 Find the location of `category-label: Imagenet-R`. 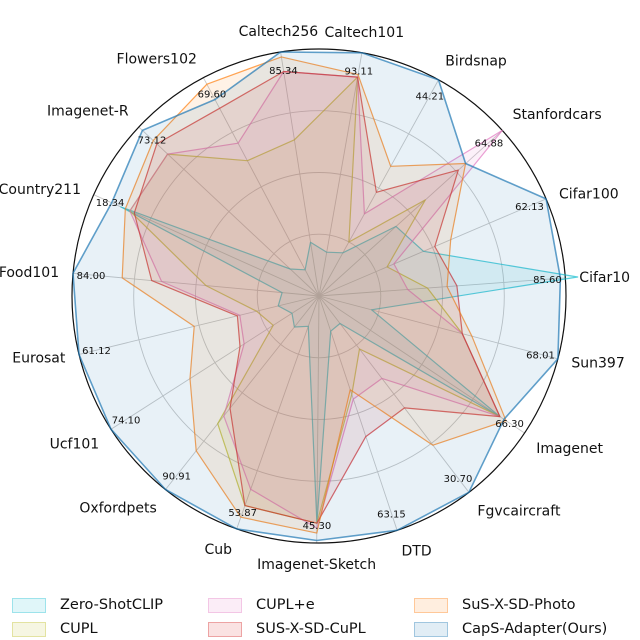

category-label: Imagenet-R is located at coordinates (88, 112).